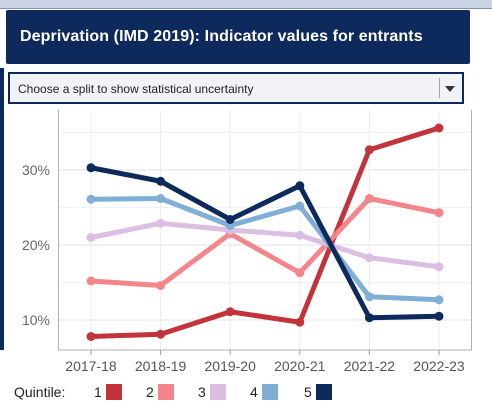  Describe the element at coordinates (254, 392) in the screenshot. I see `legend-label: 4` at that location.